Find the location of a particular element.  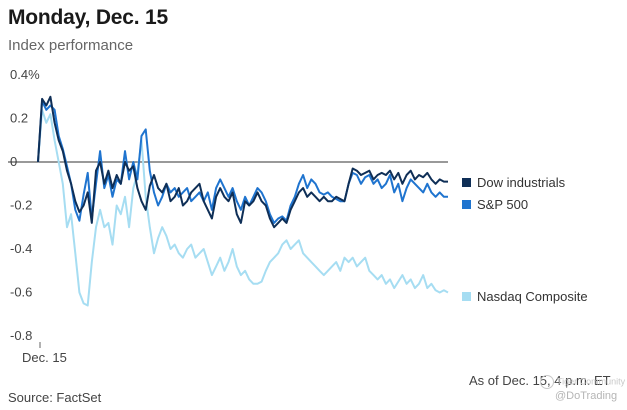

y-tick-label: 0.4% is located at coordinates (25, 74).